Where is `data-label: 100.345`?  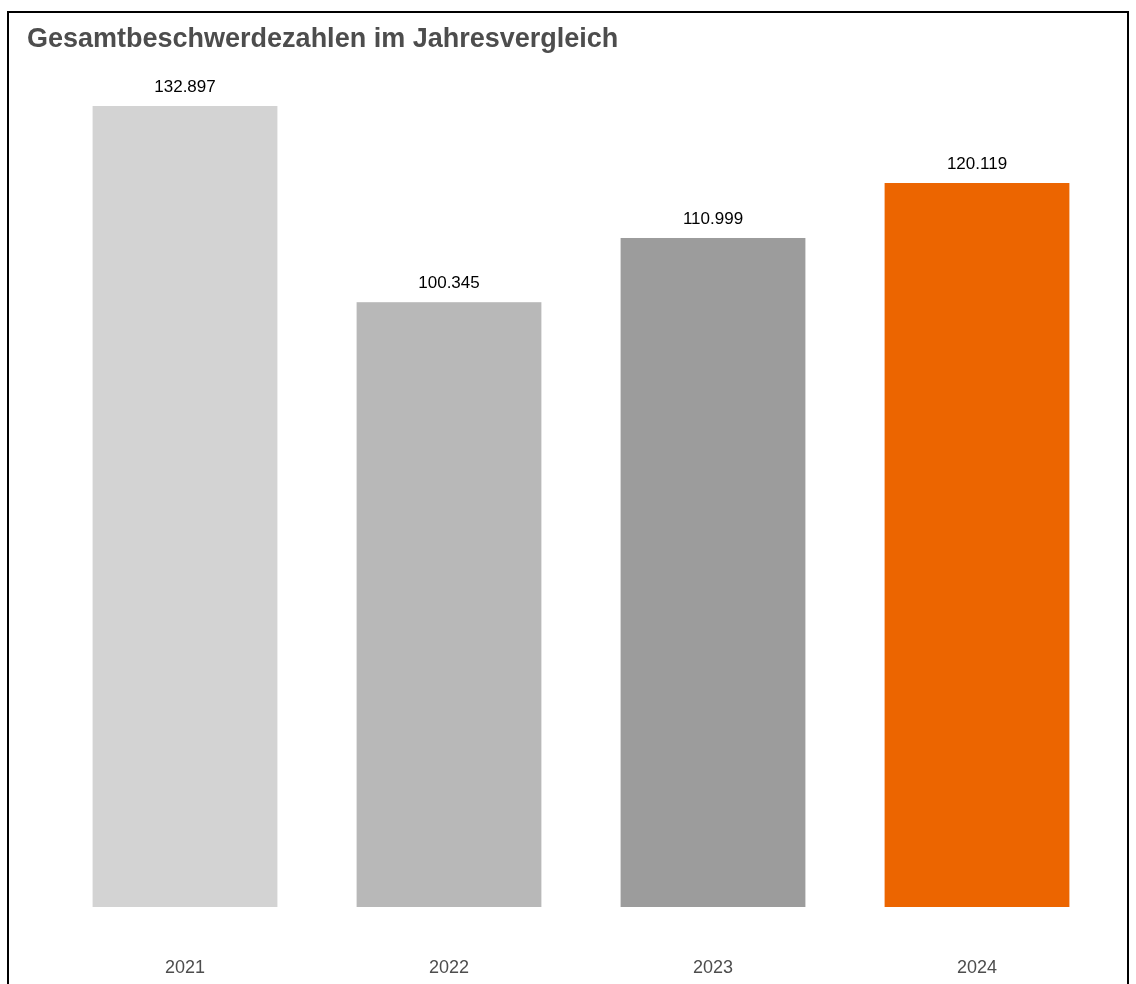
data-label: 100.345 is located at coordinates (449, 283).